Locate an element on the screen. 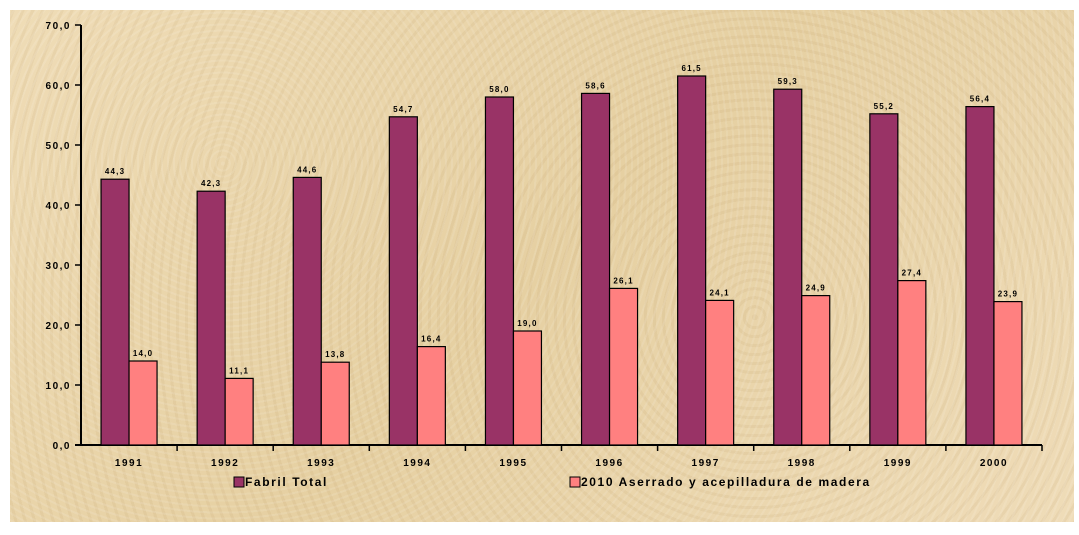 The width and height of the screenshot is (1079, 535). data-label: 58,0 is located at coordinates (499, 89).